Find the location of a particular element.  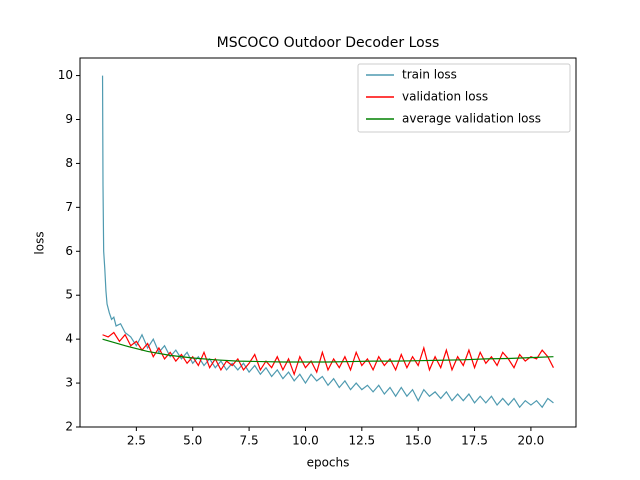

chart-title: MSCOCO Outdoor Decoder Loss is located at coordinates (328, 43).